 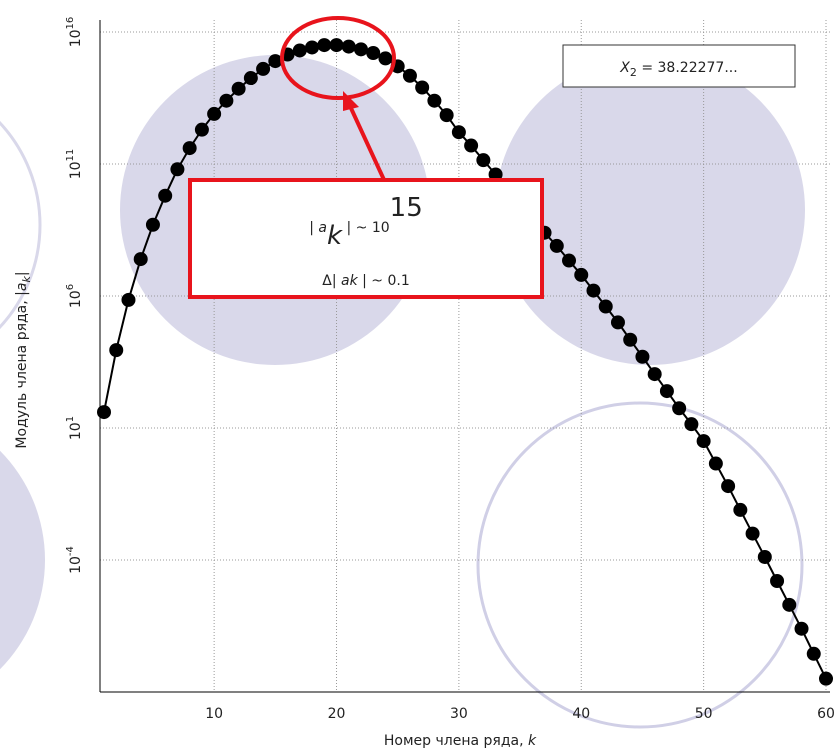 I want to click on x-tick-label: 40, so click(x=581, y=714).